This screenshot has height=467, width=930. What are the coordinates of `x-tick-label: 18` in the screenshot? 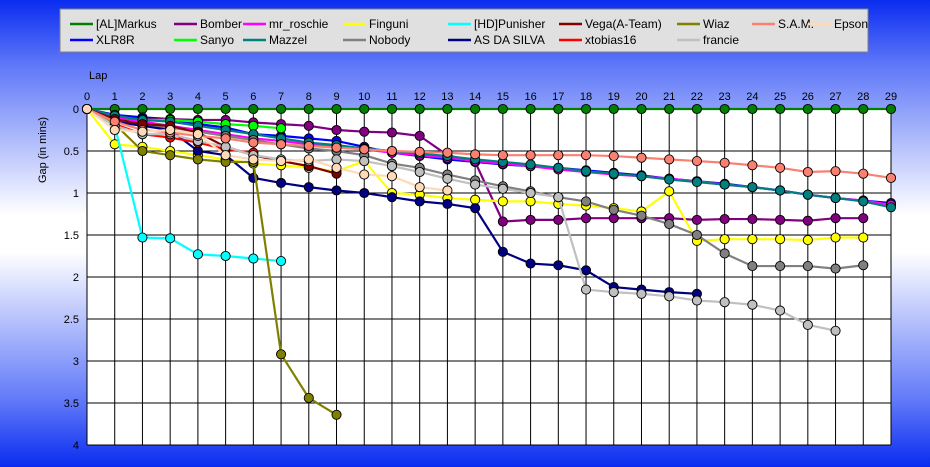 It's located at (586, 97).